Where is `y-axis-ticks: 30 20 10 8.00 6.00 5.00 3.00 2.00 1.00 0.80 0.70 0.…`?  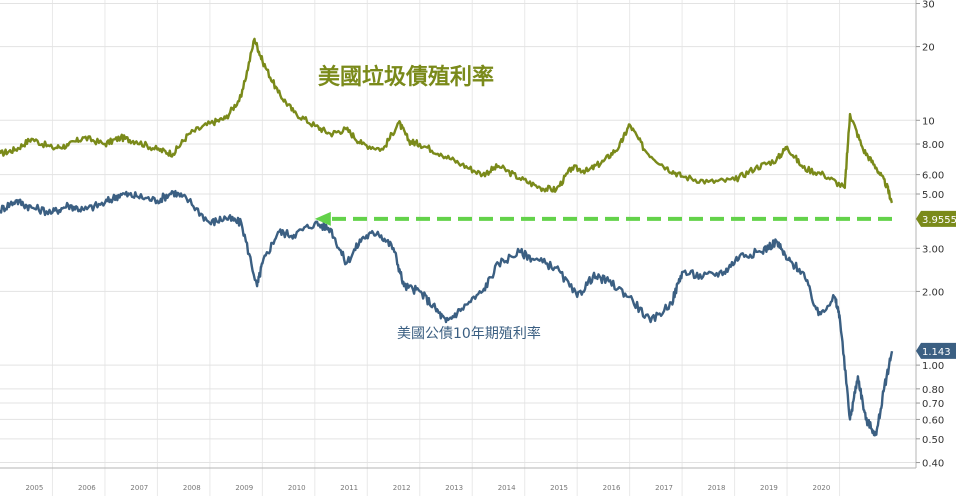
y-axis-ticks: 30 20 10 8.00 6.00 5.00 3.00 2.00 1.00 0.80 0.70 0.… is located at coordinates (930, 235).